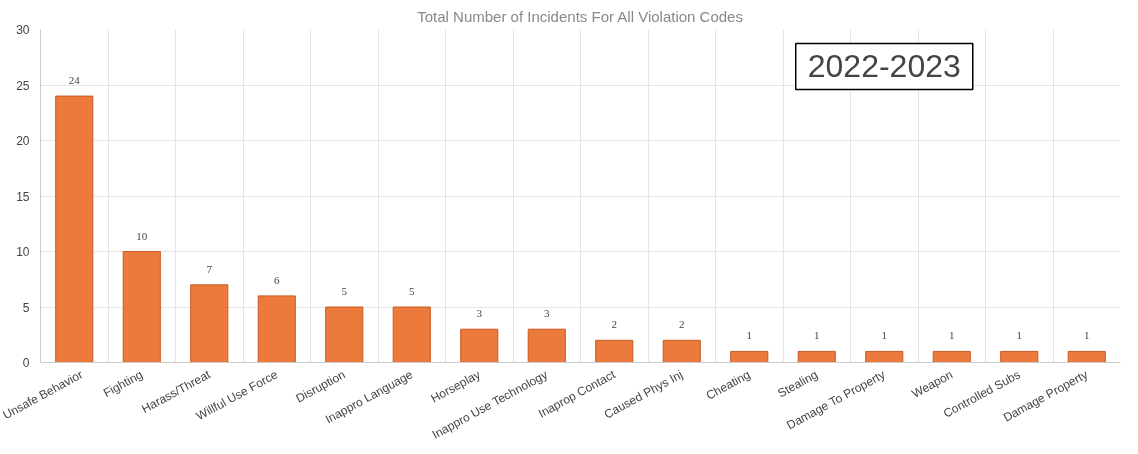  Describe the element at coordinates (26, 307) in the screenshot. I see `y-tick-label: 5` at that location.